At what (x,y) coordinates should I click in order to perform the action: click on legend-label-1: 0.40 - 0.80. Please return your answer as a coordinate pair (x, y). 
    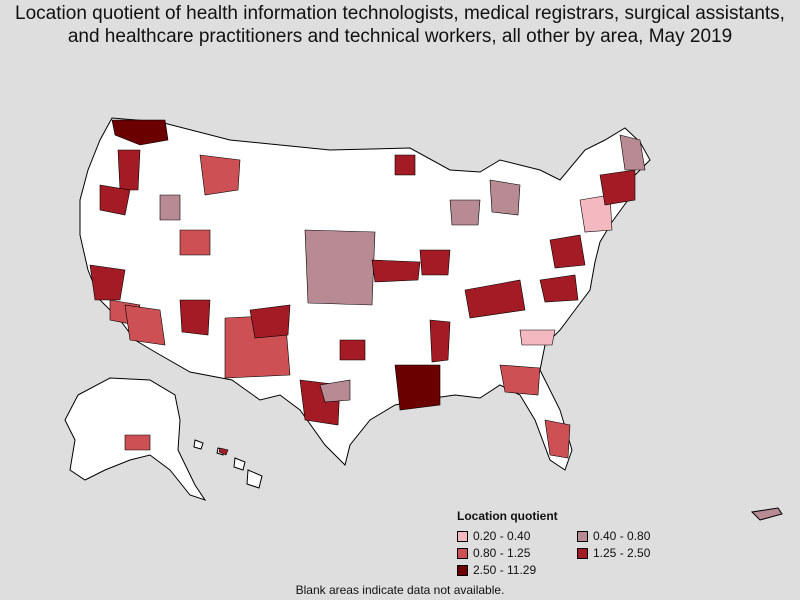
    Looking at the image, I should click on (622, 536).